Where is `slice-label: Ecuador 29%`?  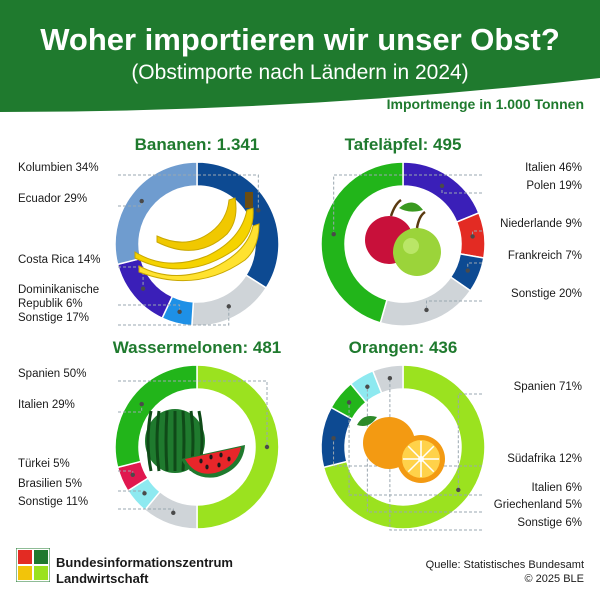
slice-label: Ecuador 29% is located at coordinates (52, 199).